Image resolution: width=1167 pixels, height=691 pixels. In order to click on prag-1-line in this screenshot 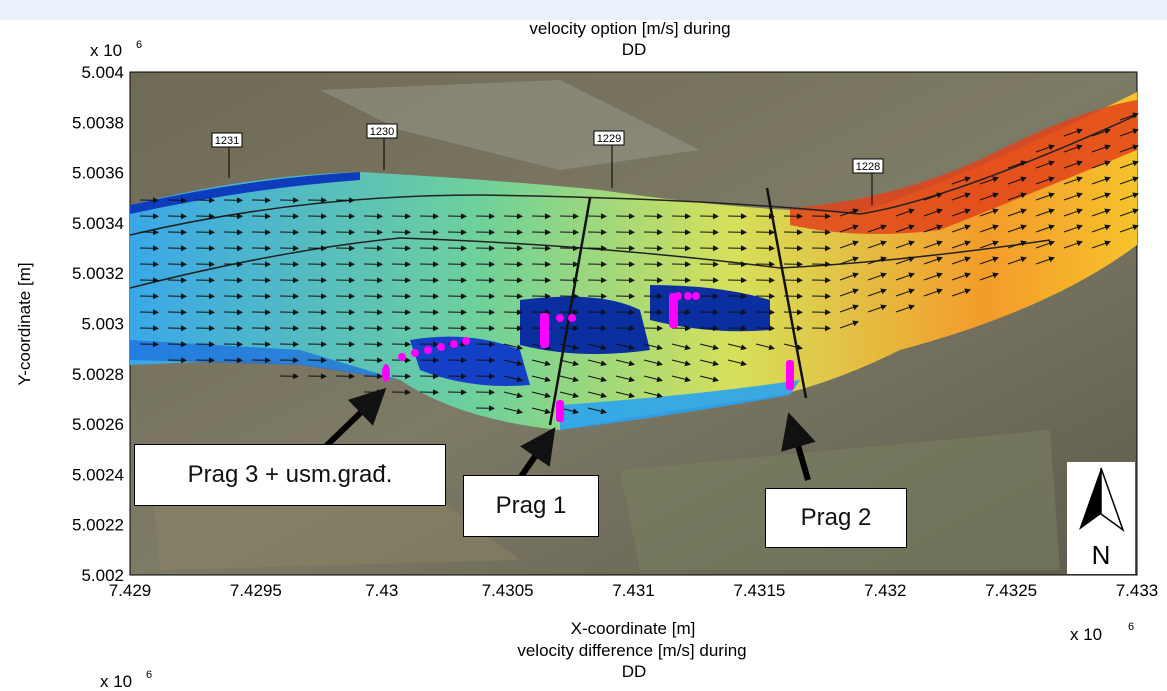, I will do `click(570, 311)`.